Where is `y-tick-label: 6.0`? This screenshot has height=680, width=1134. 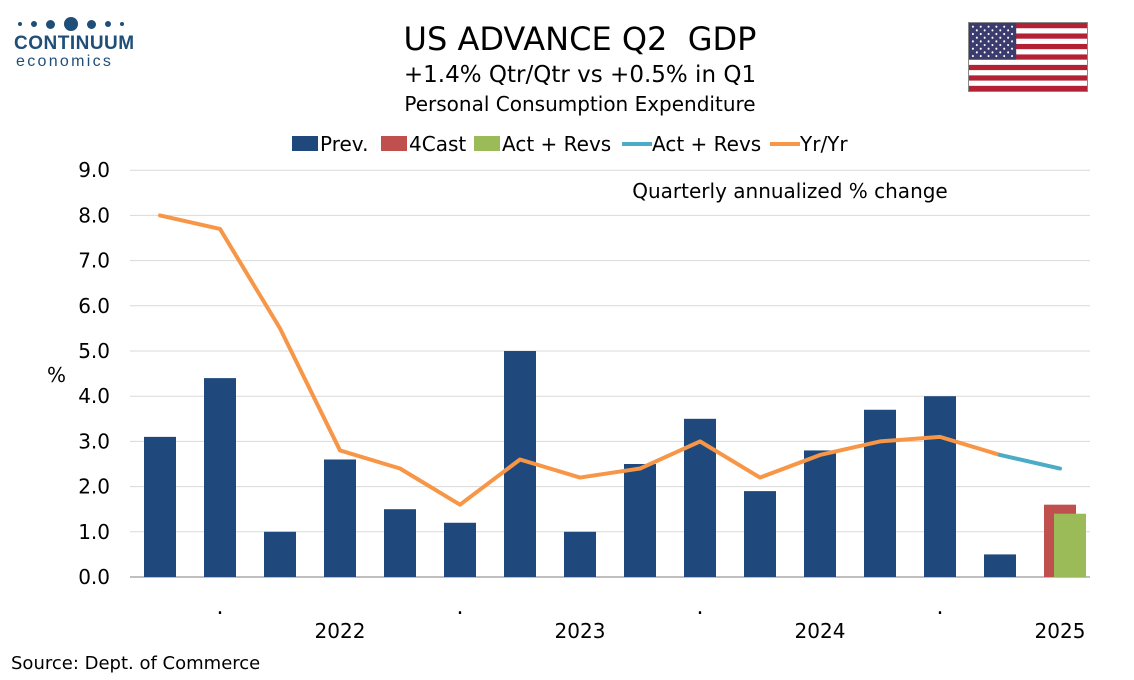 y-tick-label: 6.0 is located at coordinates (94, 306).